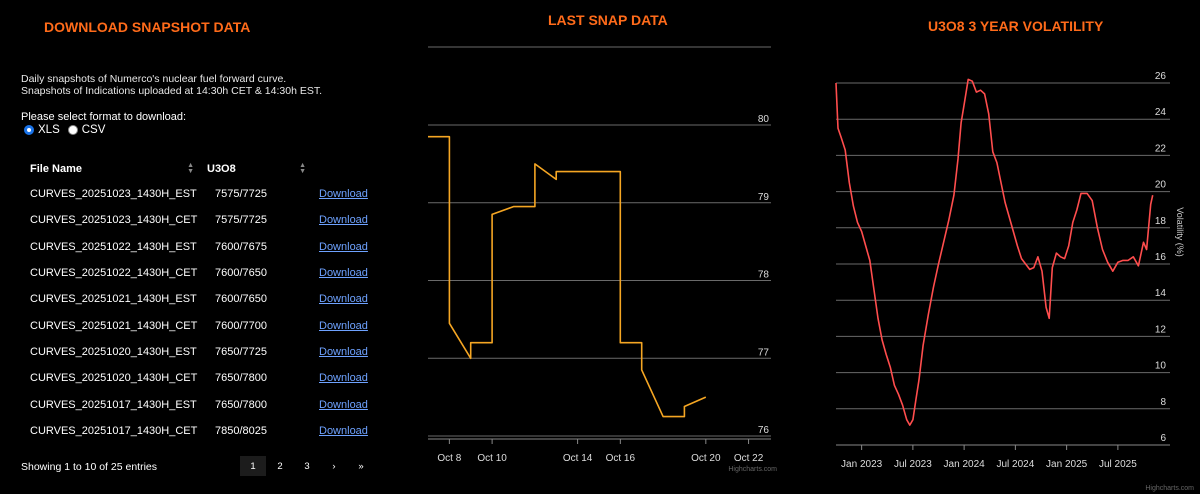  What do you see at coordinates (254, 169) in the screenshot?
I see `column-header-u3o8: U3O8 ▲ ▼` at bounding box center [254, 169].